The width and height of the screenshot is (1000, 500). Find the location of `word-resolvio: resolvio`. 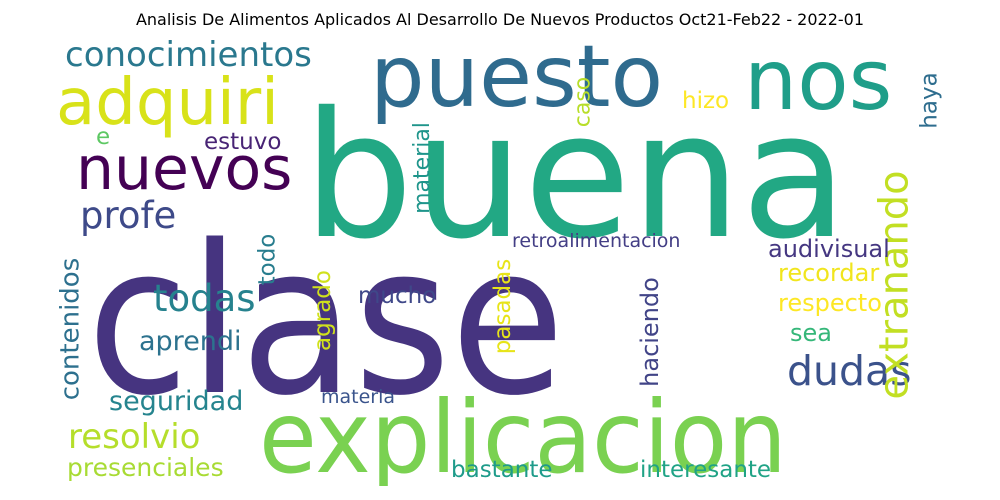

word-resolvio: resolvio is located at coordinates (134, 437).